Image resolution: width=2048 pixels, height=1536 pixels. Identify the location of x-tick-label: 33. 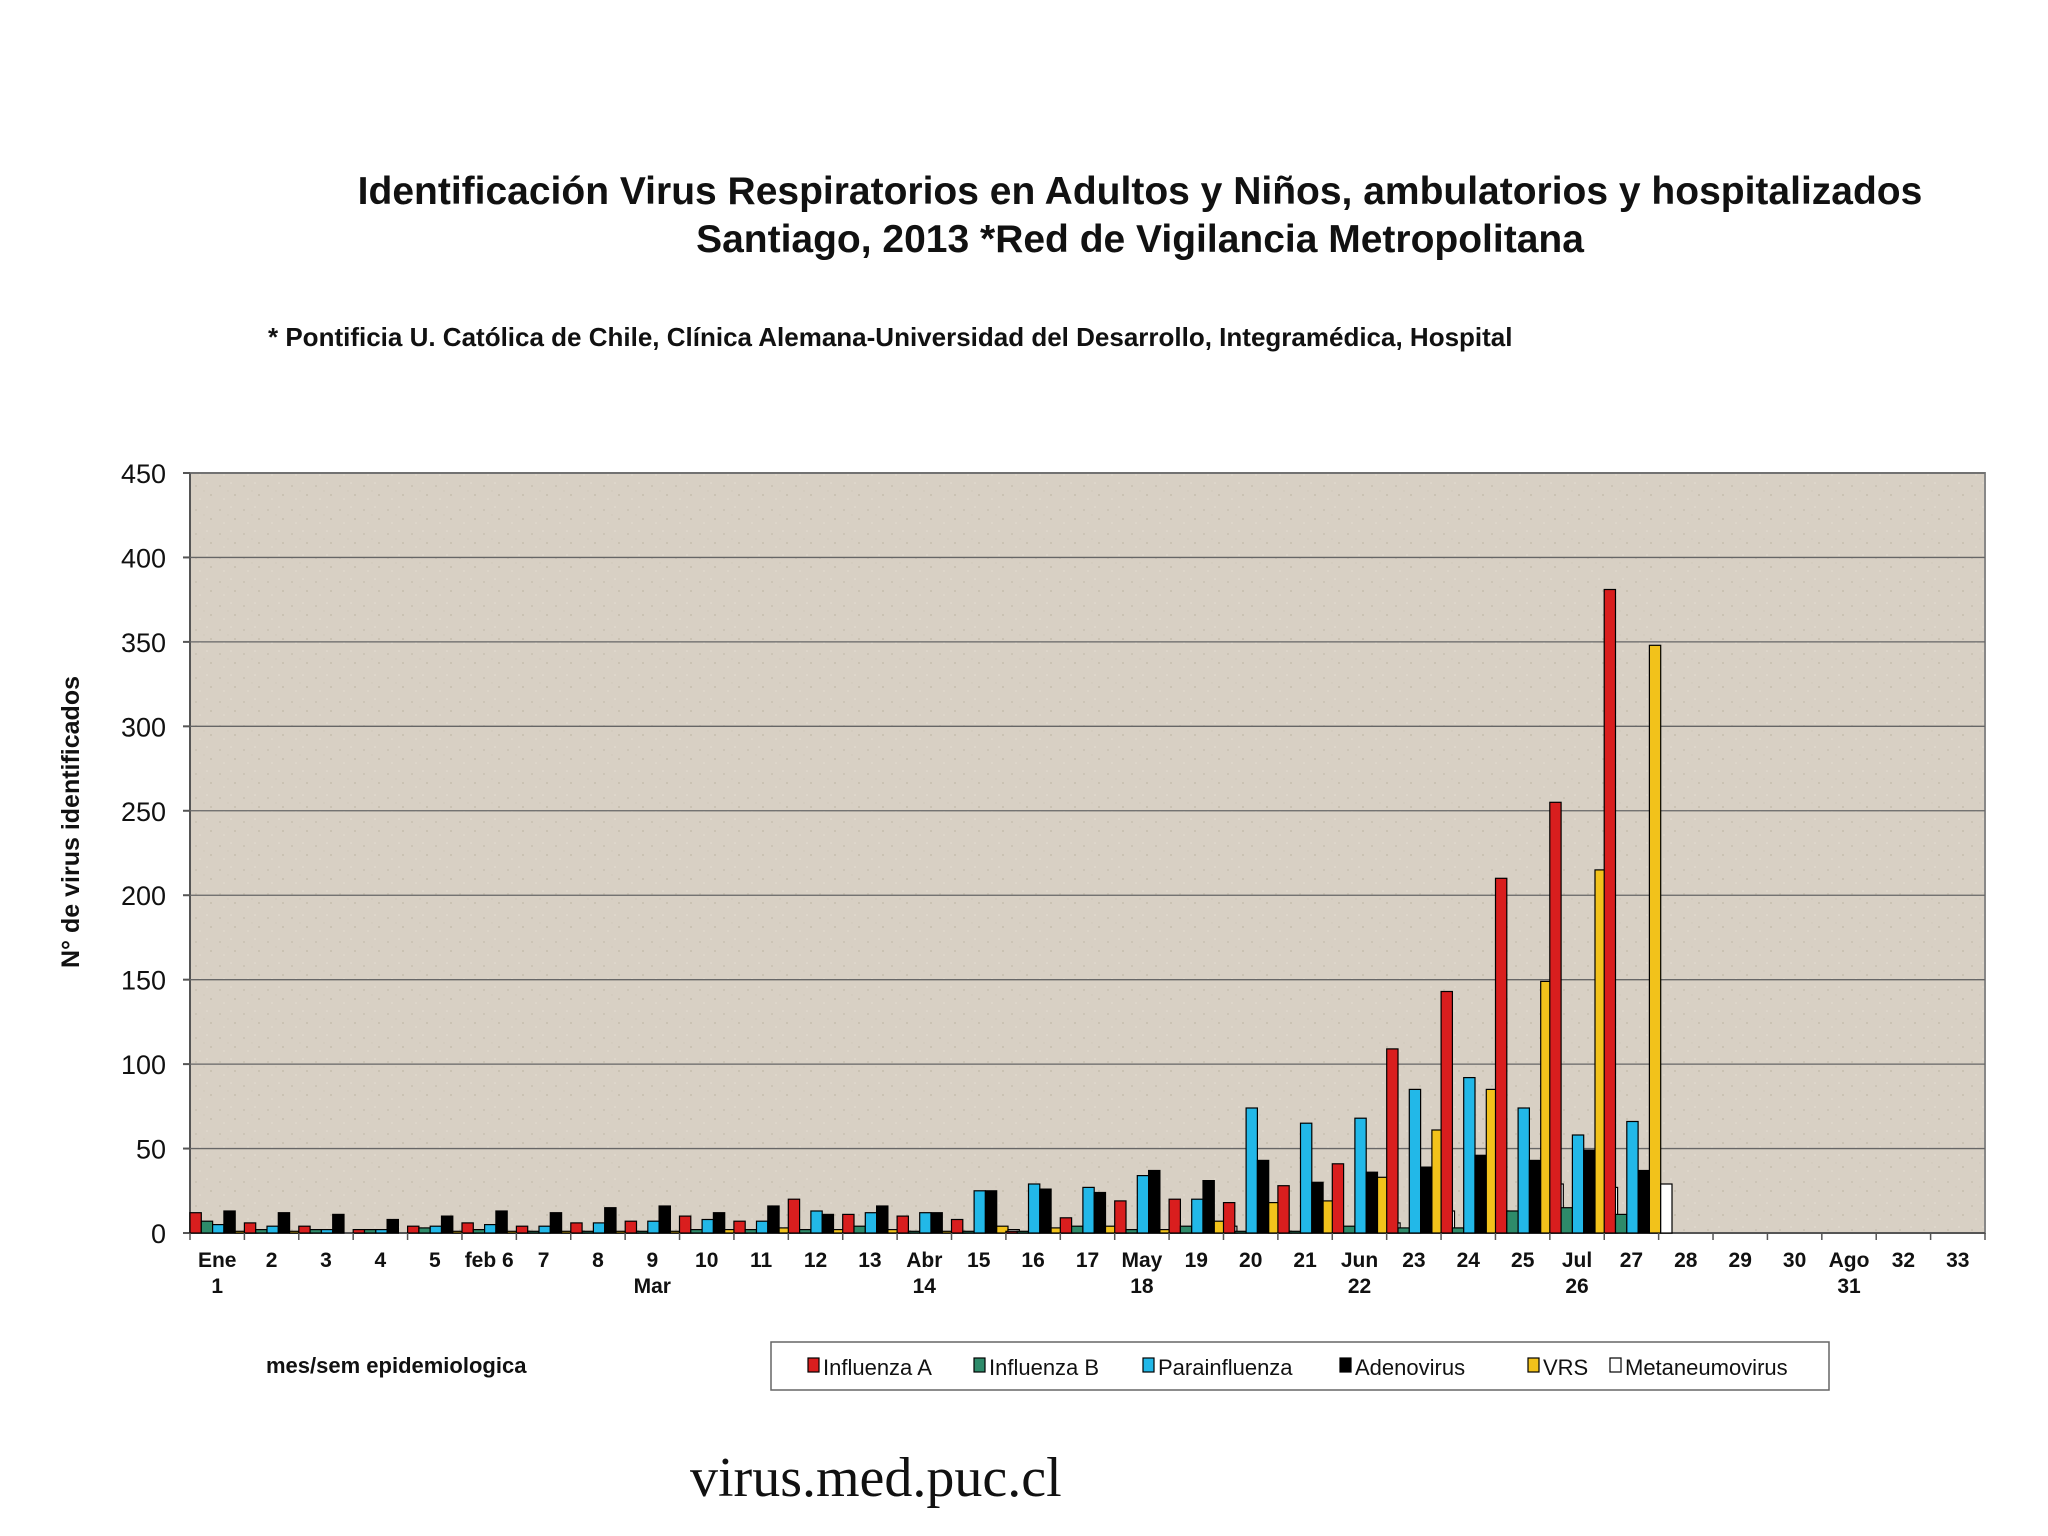
(1957, 1260).